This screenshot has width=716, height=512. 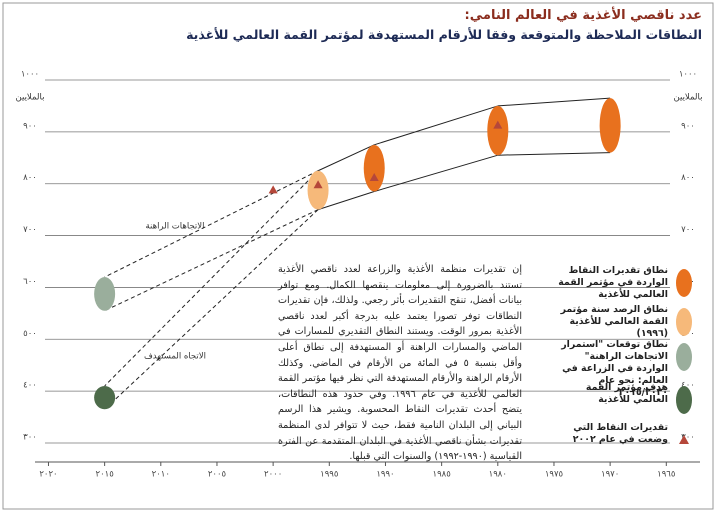 I want to click on y-tick-label: ٦٠٠, so click(x=30, y=282).